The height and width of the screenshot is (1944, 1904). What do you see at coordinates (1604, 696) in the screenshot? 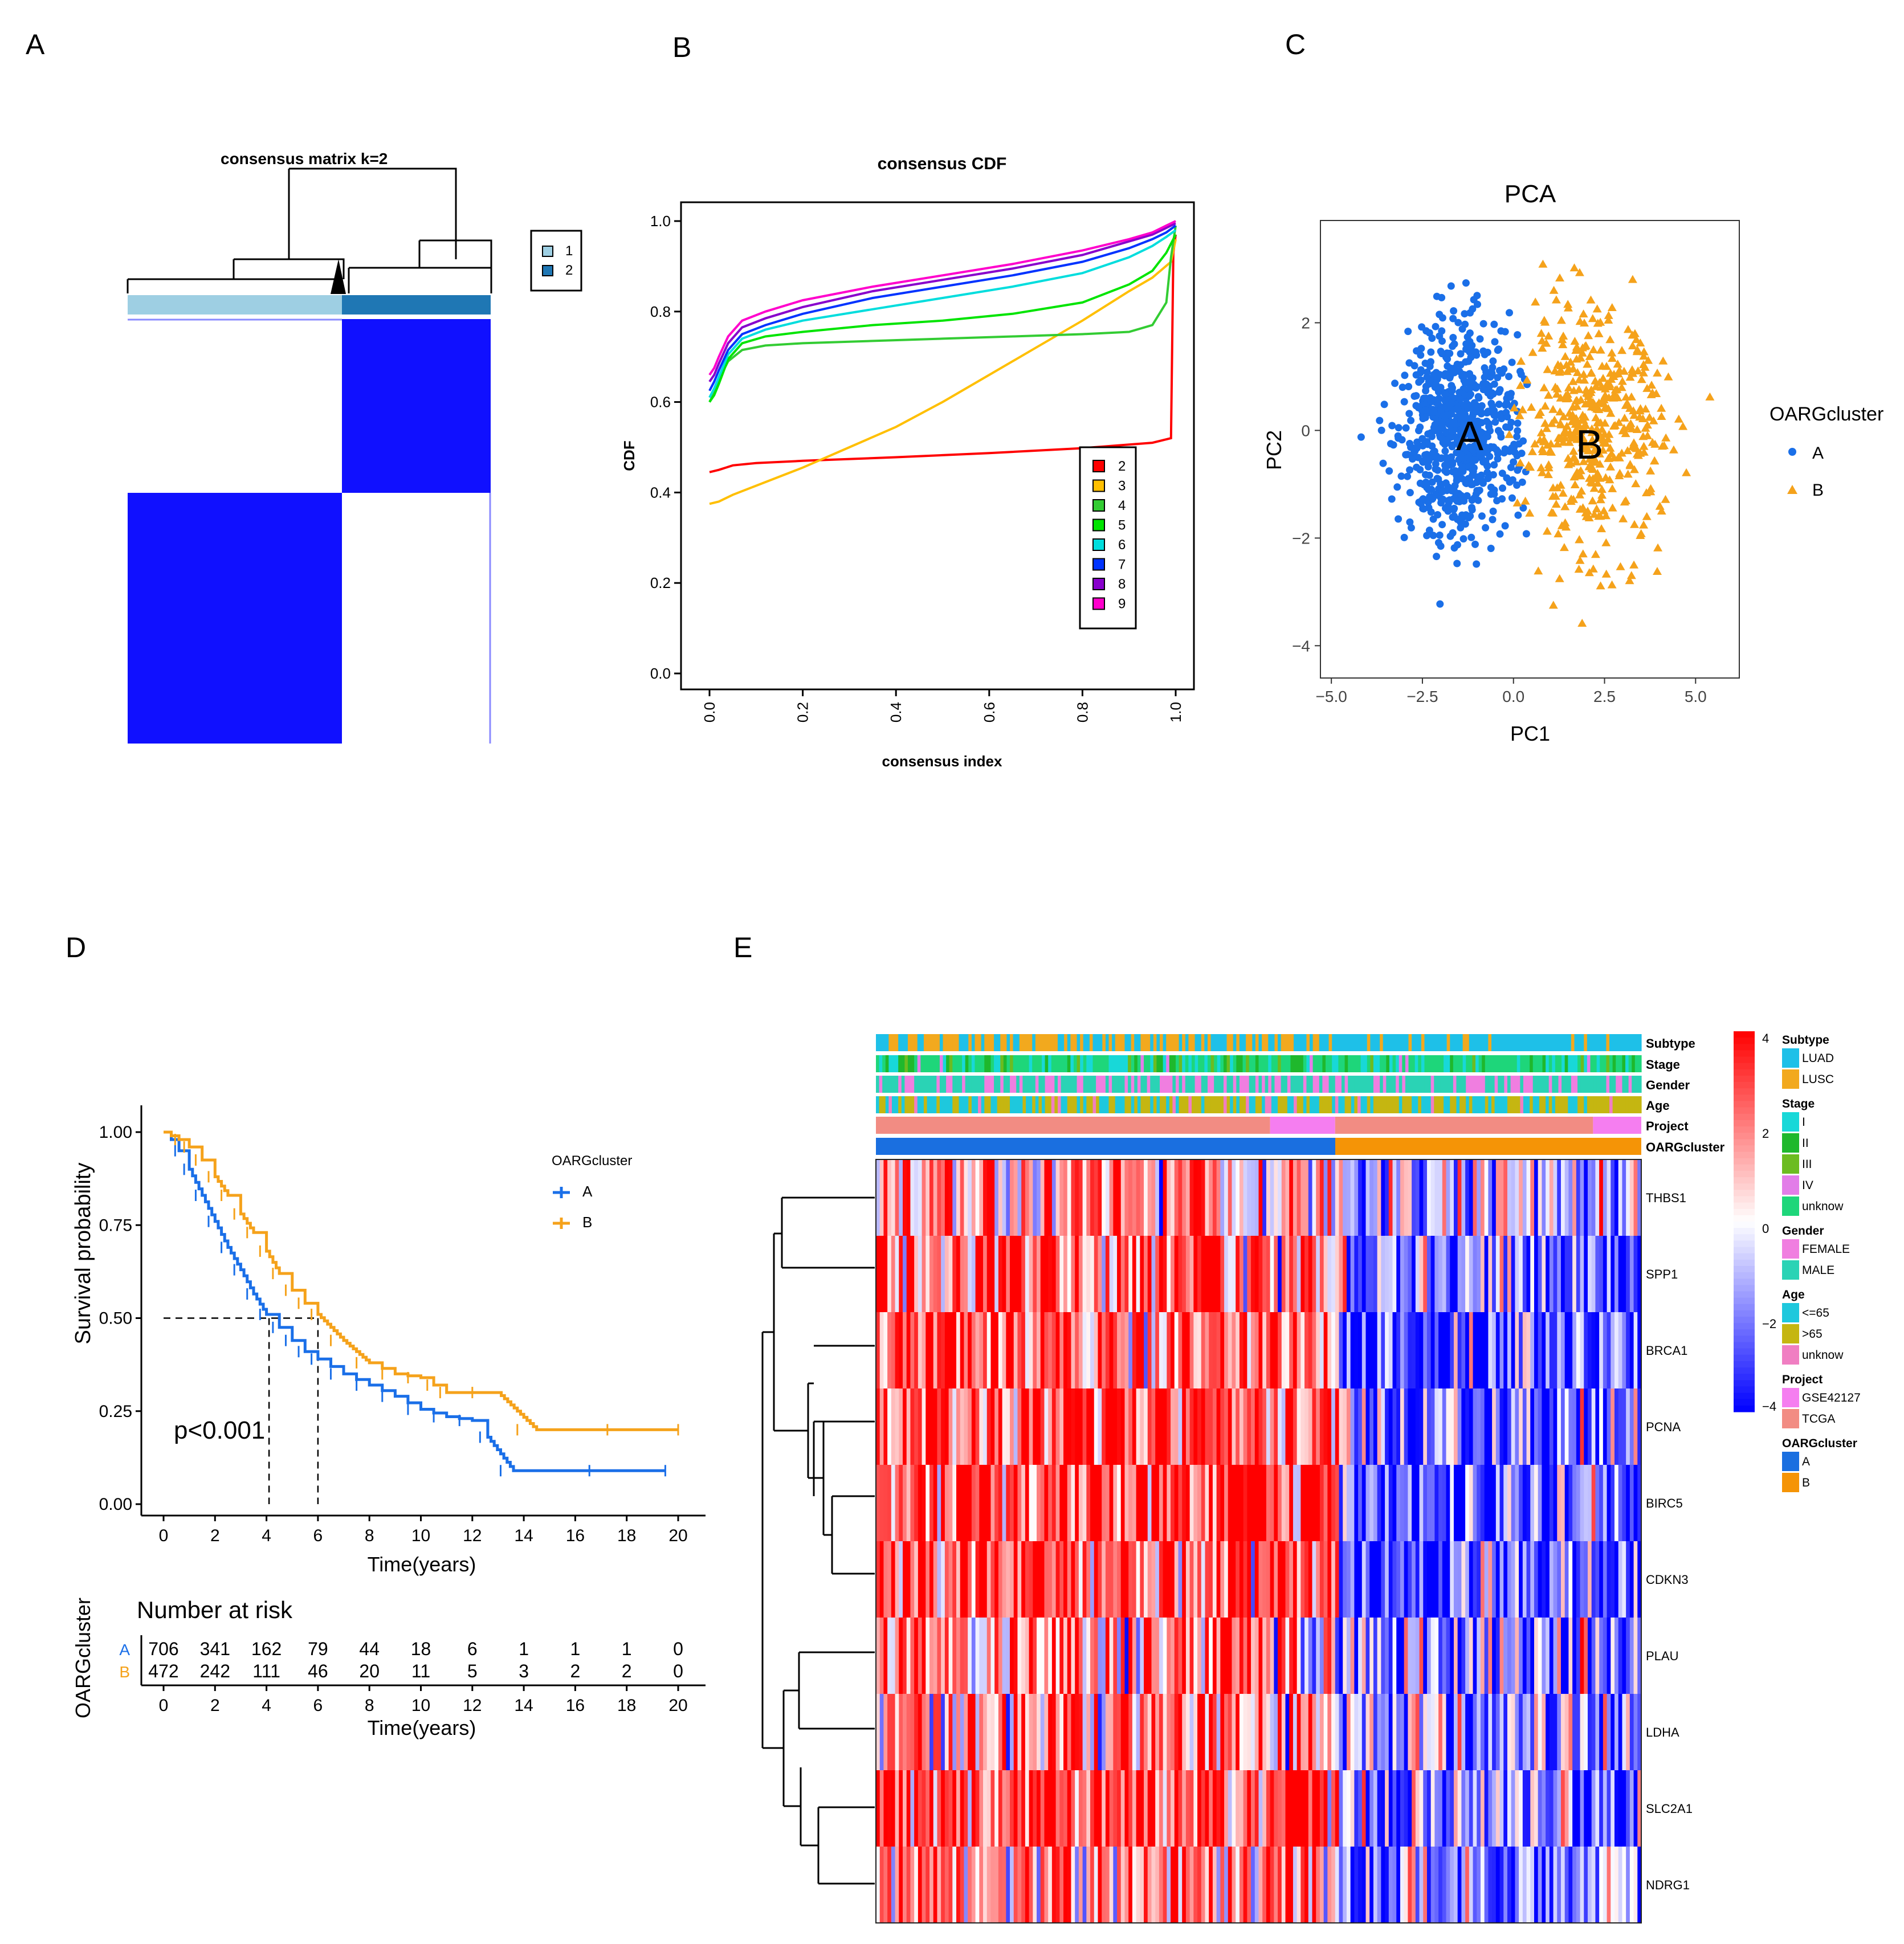
I see `panel-c-xtick-label: 2.5` at bounding box center [1604, 696].